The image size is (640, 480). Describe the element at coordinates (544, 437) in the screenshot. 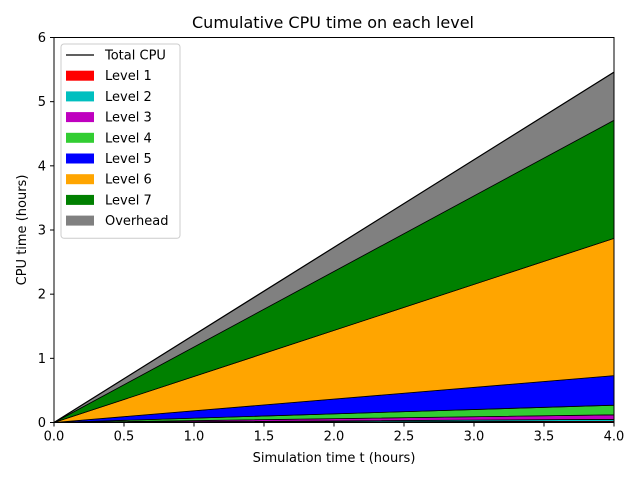

I see `x-tick-label: 3.5` at that location.